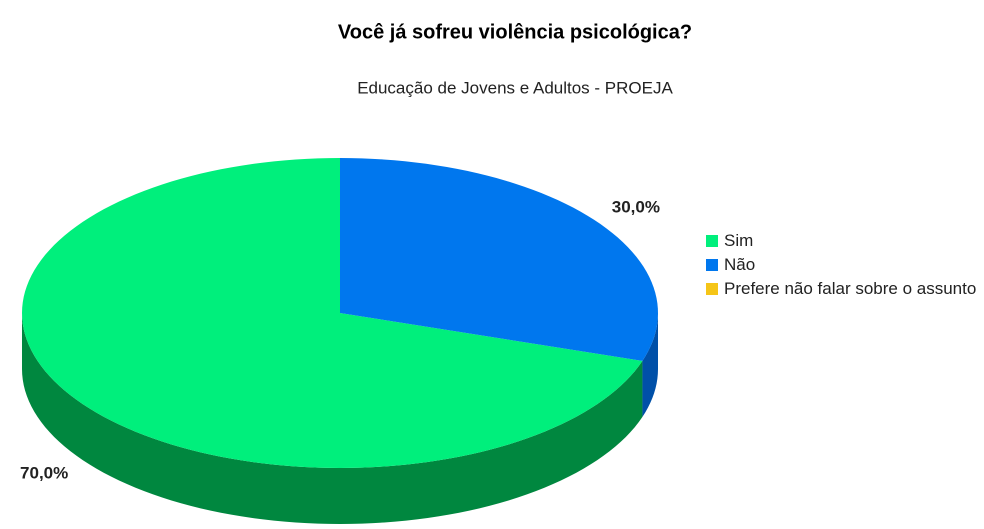 Image resolution: width=984 pixels, height=529 pixels. I want to click on chart-subtitle: Educação de Jovens e Adultos - PROEJA, so click(515, 87).